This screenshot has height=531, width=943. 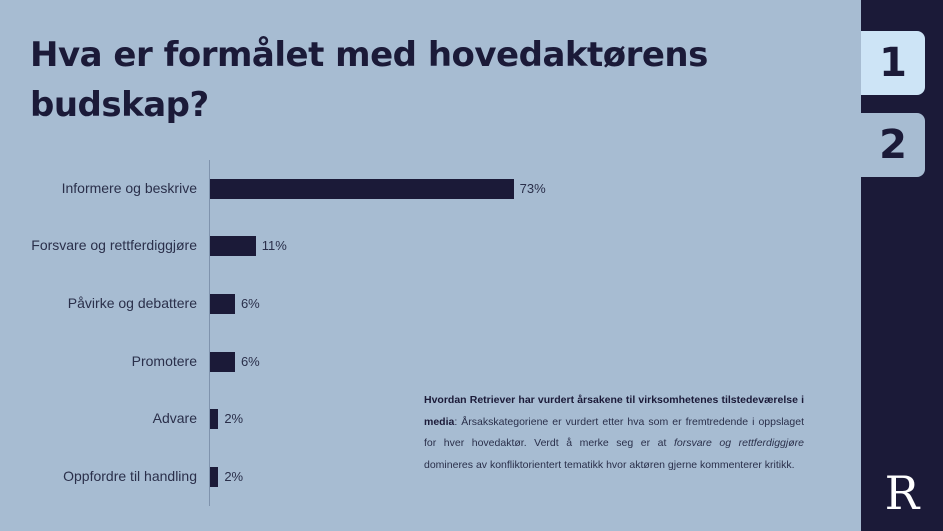 I want to click on bar-row: Advare 2%, so click(x=300, y=419).